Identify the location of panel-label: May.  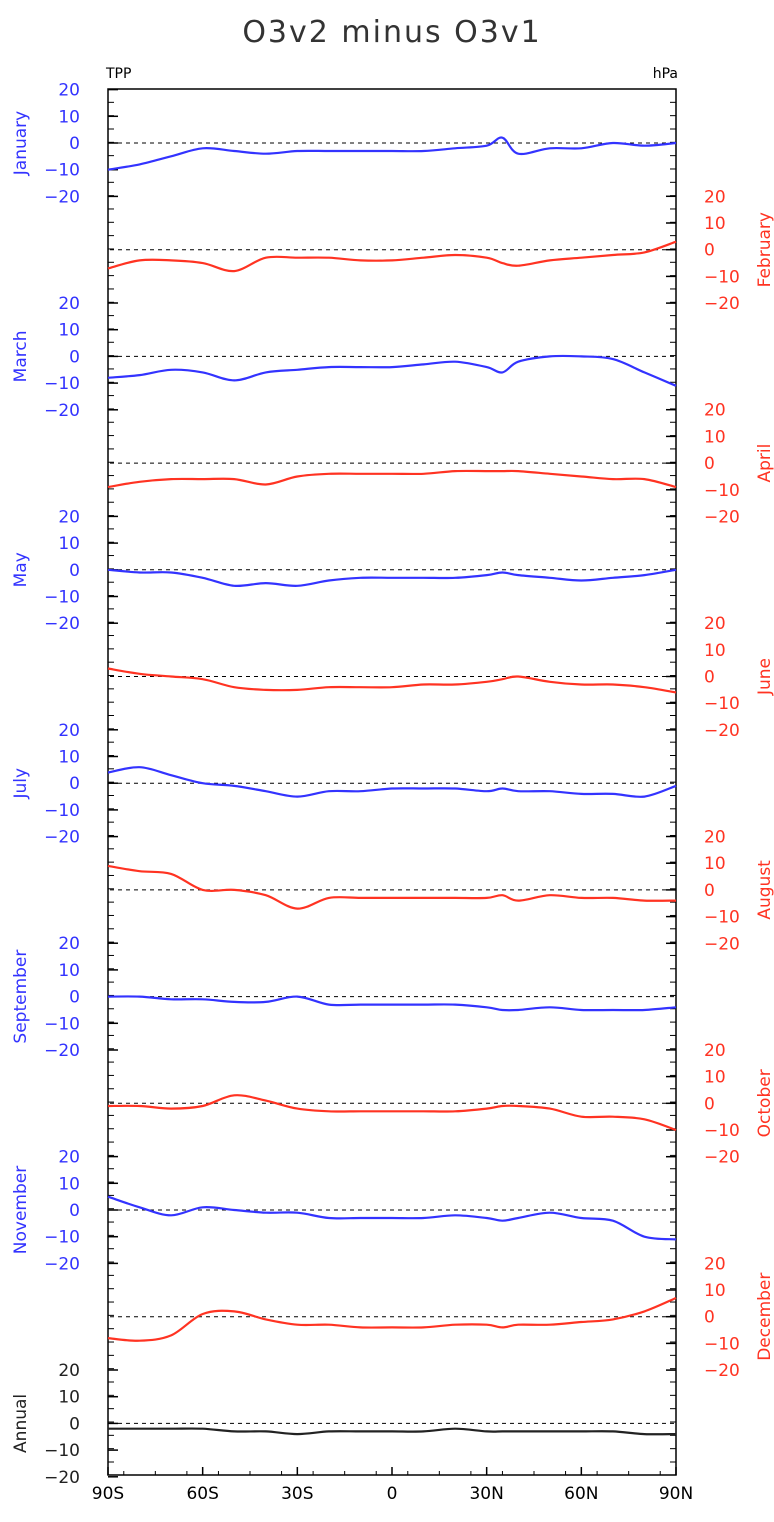
(21, 569).